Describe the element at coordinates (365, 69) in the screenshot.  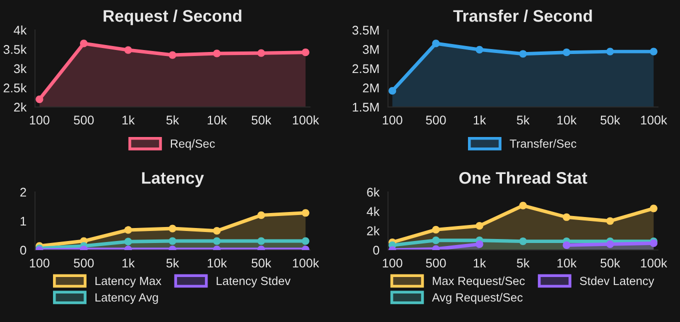
I see `y-tick-label: 2.5M` at that location.